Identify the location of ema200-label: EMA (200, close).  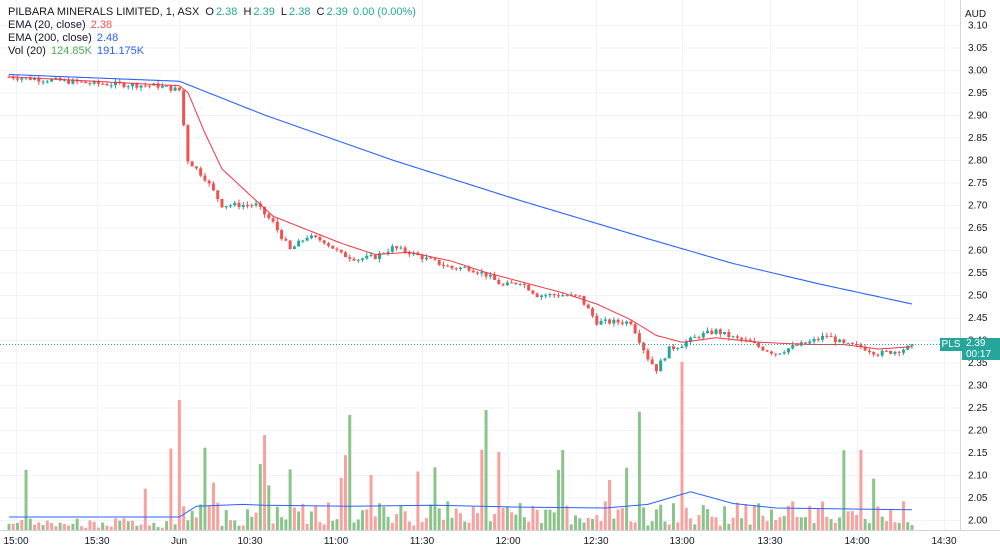
(50, 38).